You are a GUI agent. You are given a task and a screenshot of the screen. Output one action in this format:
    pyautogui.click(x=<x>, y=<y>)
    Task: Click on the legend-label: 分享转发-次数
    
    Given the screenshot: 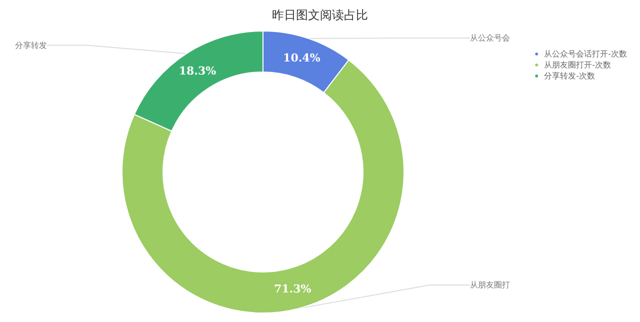 What is the action you would take?
    pyautogui.click(x=570, y=76)
    